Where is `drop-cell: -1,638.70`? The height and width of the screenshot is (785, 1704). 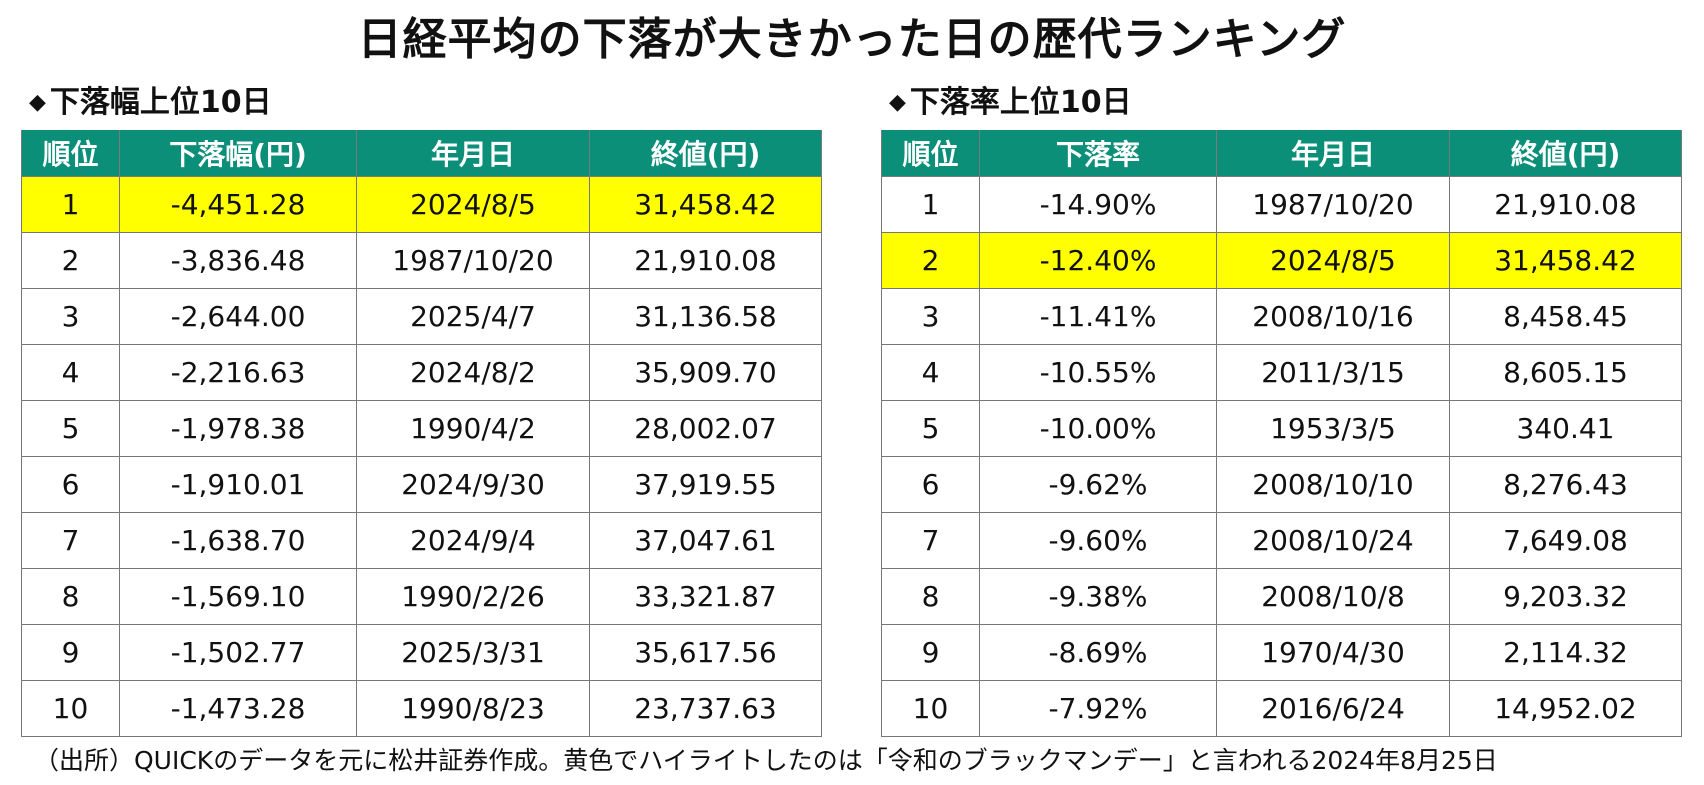 drop-cell: -1,638.70 is located at coordinates (238, 540).